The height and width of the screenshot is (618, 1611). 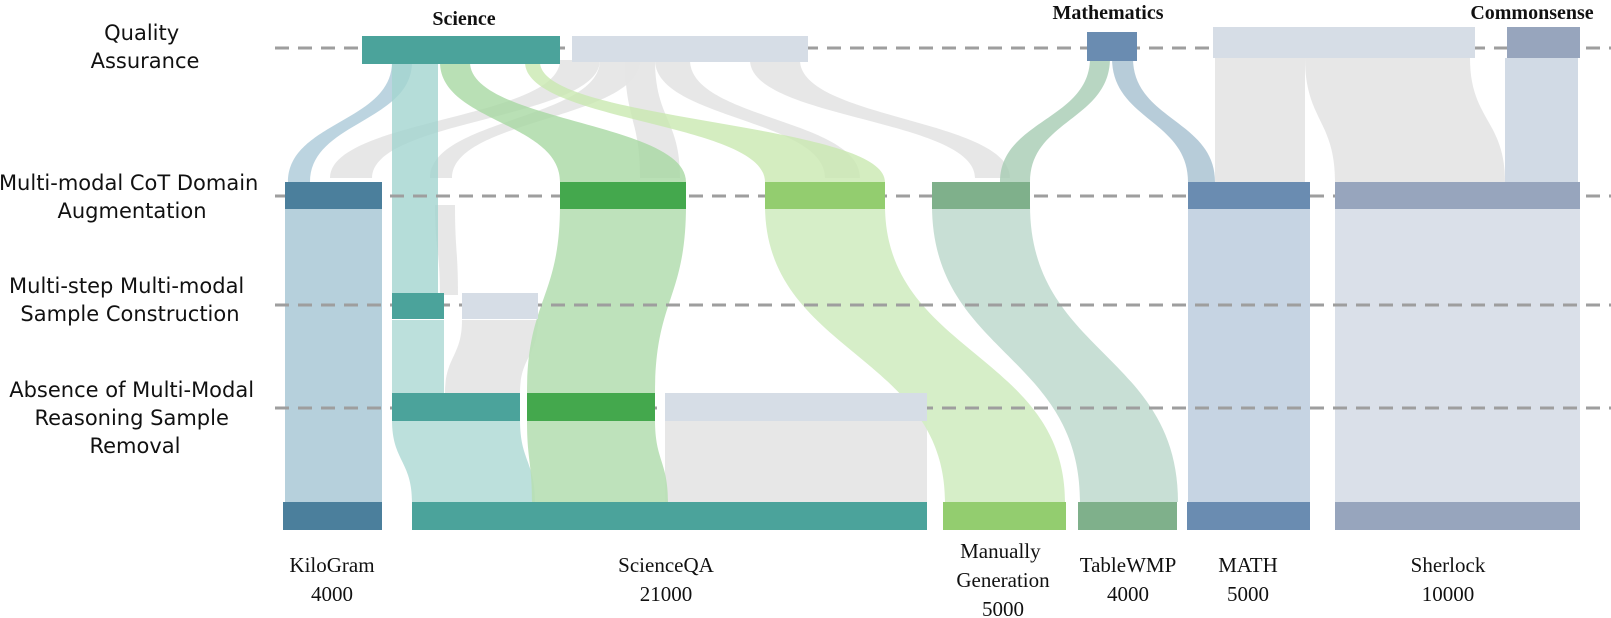 What do you see at coordinates (606, 299) in the screenshot?
I see `flow-cot-green-to-abs` at bounding box center [606, 299].